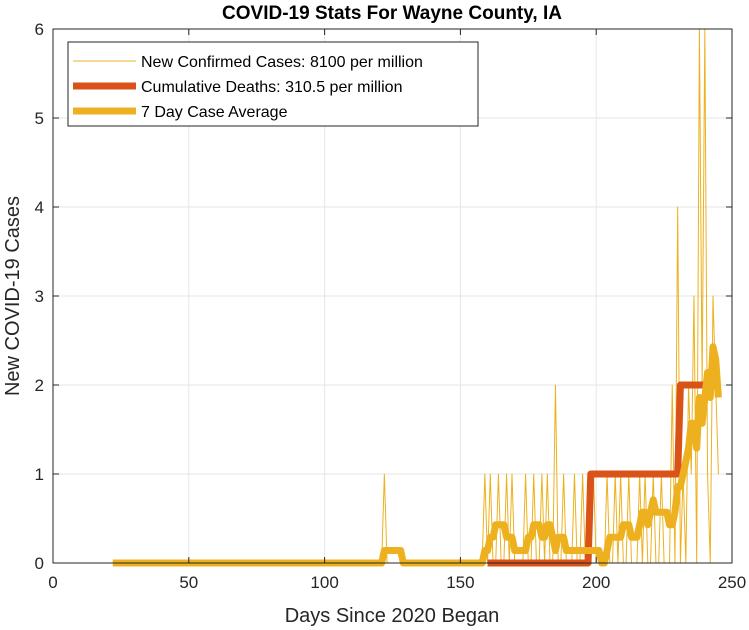 The image size is (749, 630). I want to click on x-tick-label: 50, so click(188, 582).